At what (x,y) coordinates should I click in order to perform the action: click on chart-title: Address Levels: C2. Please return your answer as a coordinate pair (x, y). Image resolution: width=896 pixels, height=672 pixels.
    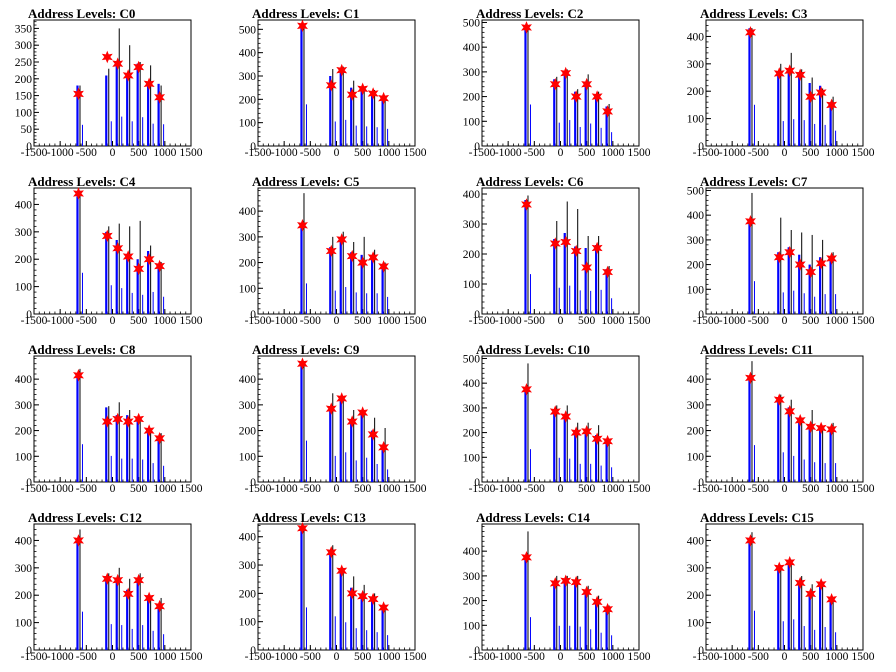
    Looking at the image, I should click on (529, 13).